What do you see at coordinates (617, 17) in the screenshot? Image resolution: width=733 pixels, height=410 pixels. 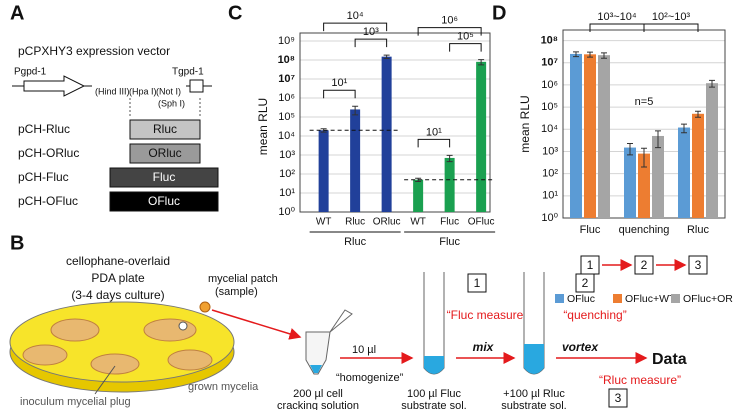 I see `bracket-label: 10³~10⁴` at bounding box center [617, 17].